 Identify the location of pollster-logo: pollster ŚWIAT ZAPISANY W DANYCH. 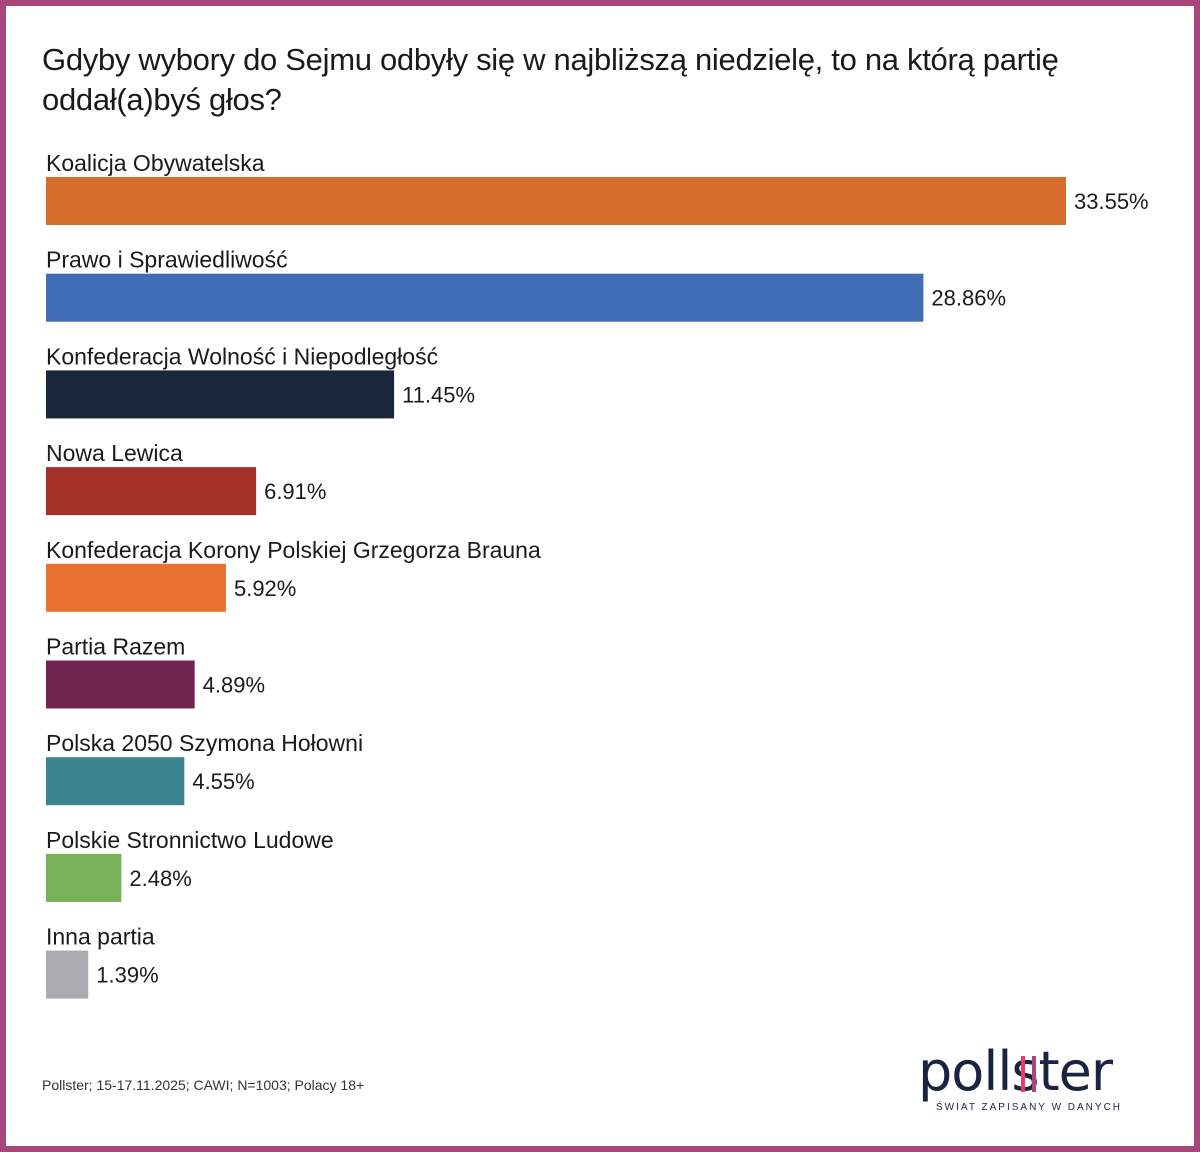
(1030, 1081).